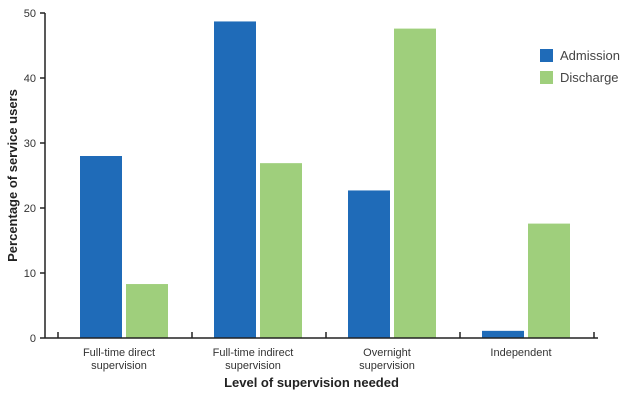 This screenshot has width=625, height=396. What do you see at coordinates (546, 77) in the screenshot?
I see `legend-swatch-discharge` at bounding box center [546, 77].